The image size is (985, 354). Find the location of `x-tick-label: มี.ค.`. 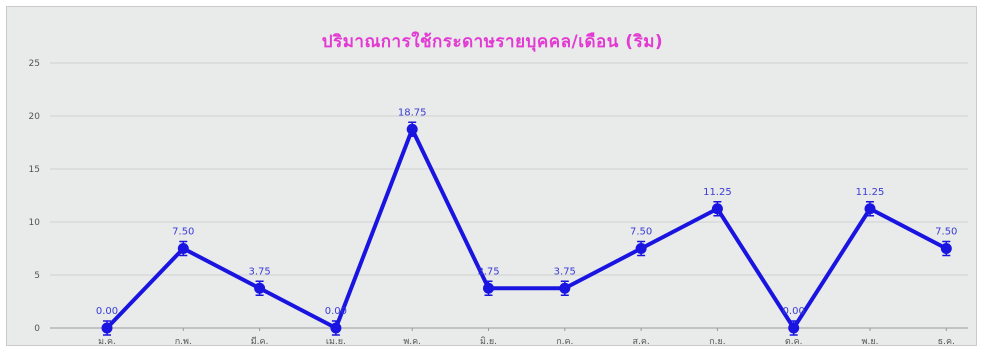

x-tick-label: มี.ค. is located at coordinates (260, 341).